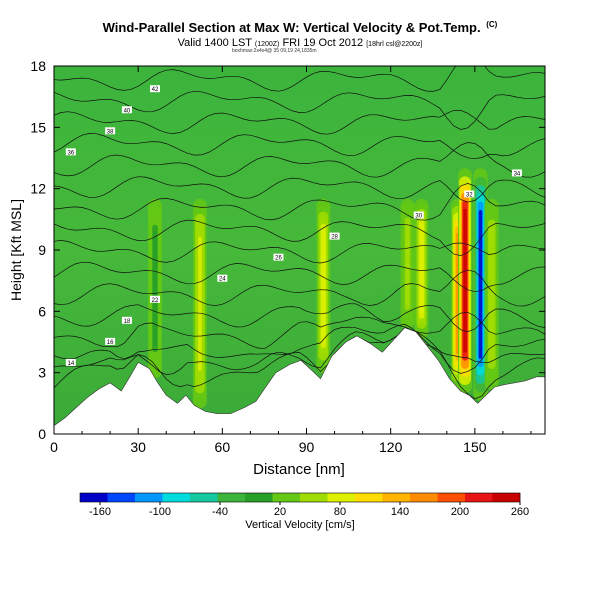  I want to click on colorbar-frame, so click(300, 497).